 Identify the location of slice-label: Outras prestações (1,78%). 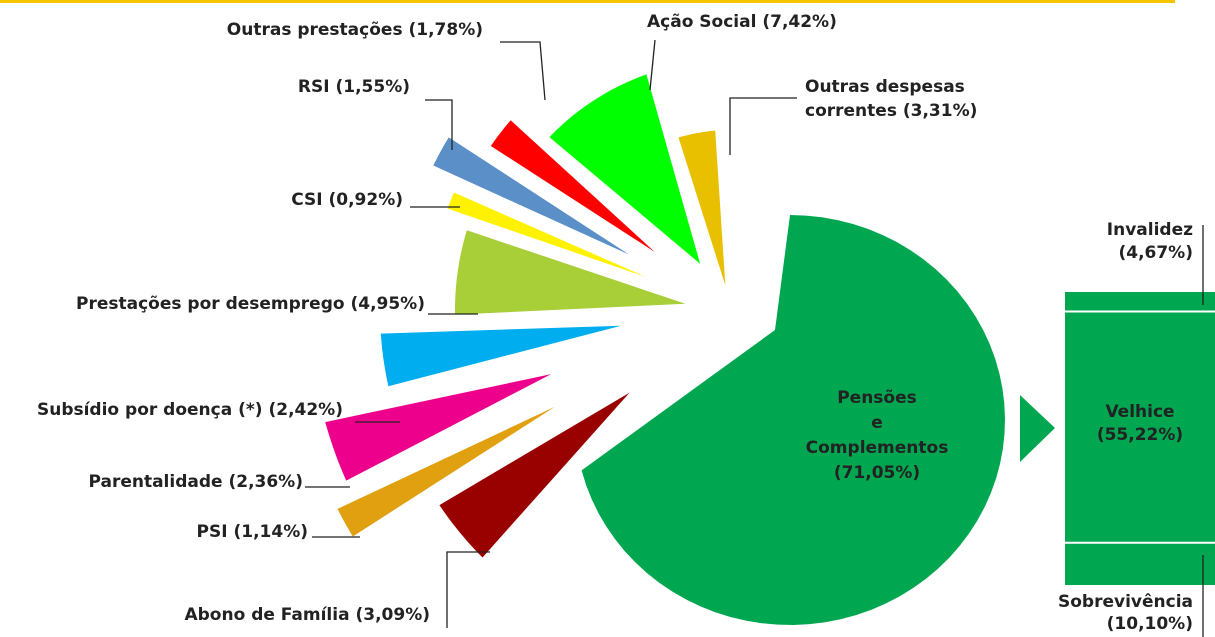
(355, 30).